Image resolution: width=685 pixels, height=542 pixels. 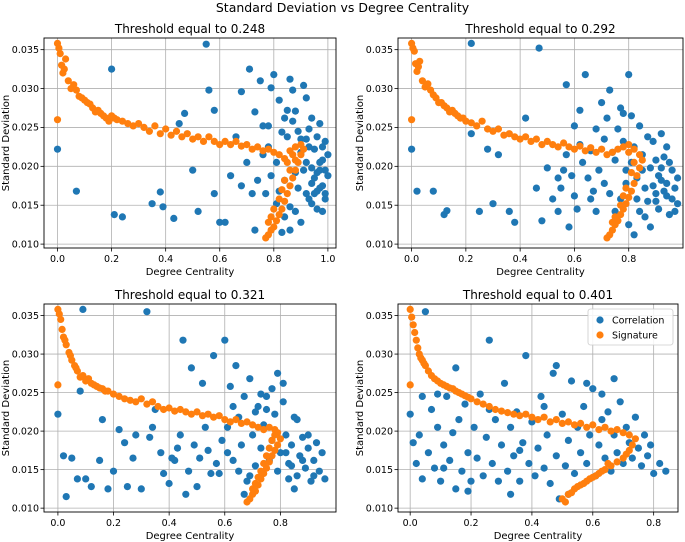 What do you see at coordinates (379, 470) in the screenshot?
I see `y-tick-label: 0.015` at bounding box center [379, 470].